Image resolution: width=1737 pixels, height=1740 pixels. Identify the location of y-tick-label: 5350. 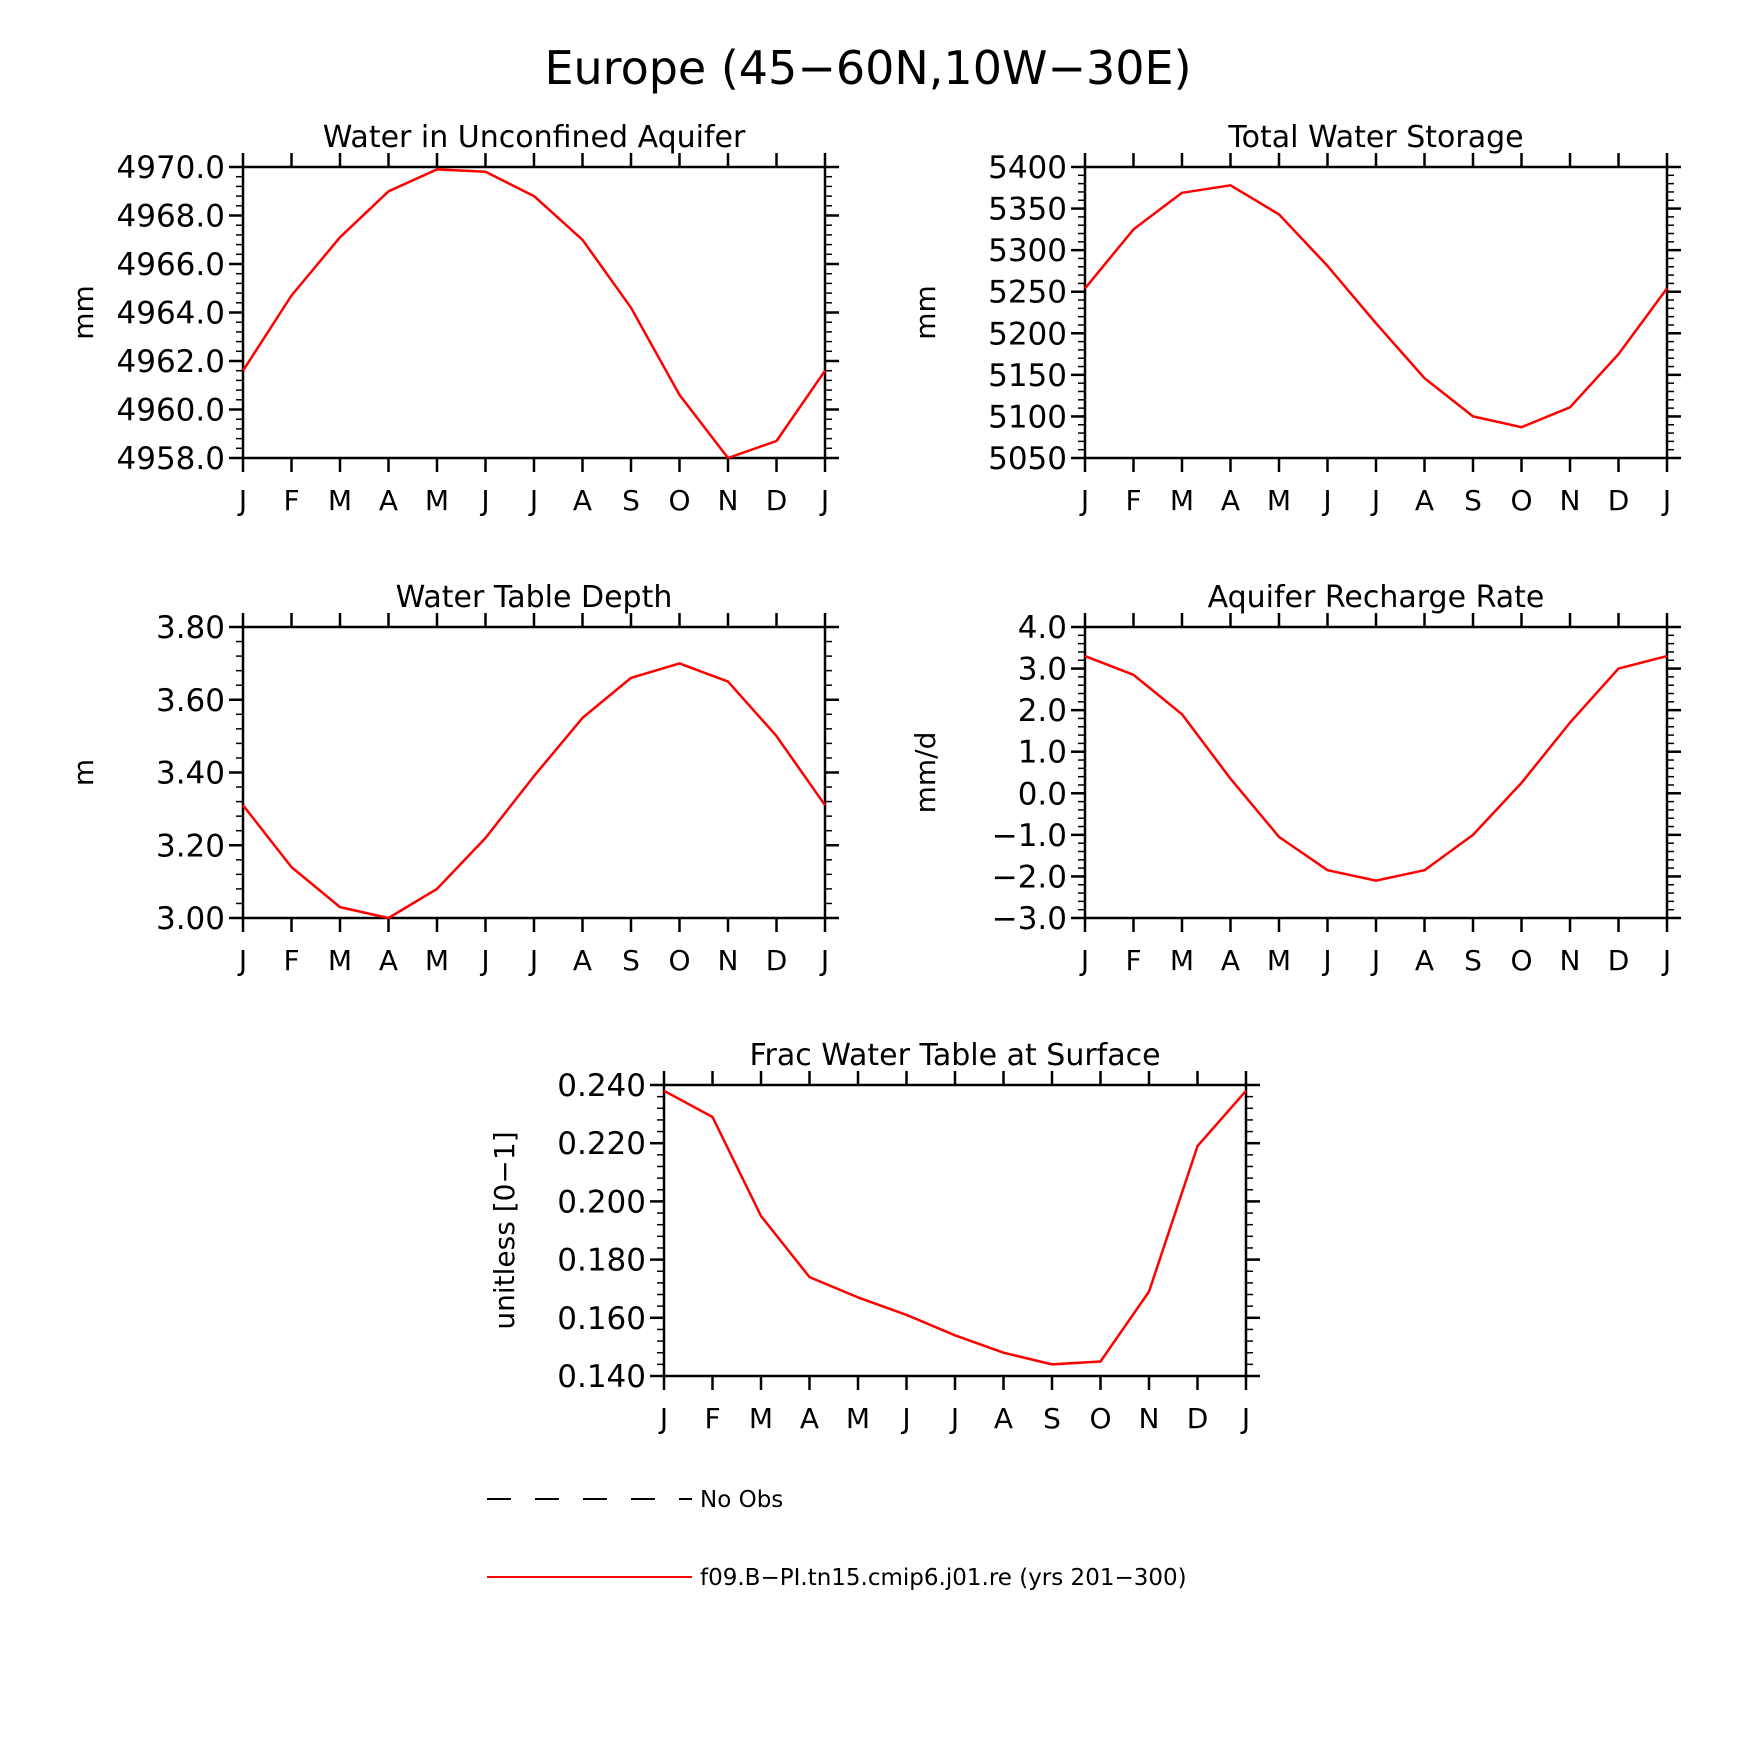
(1027, 210).